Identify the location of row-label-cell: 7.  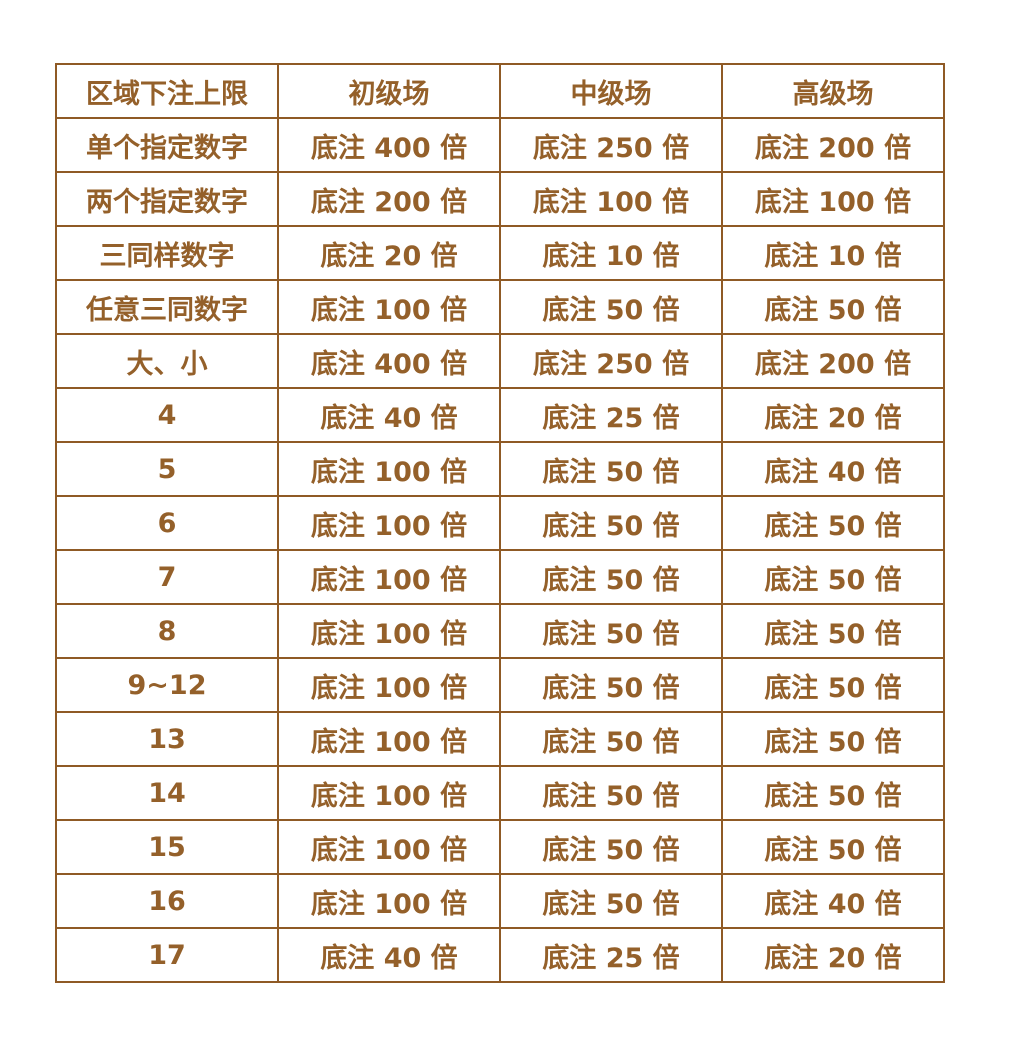
(167, 577).